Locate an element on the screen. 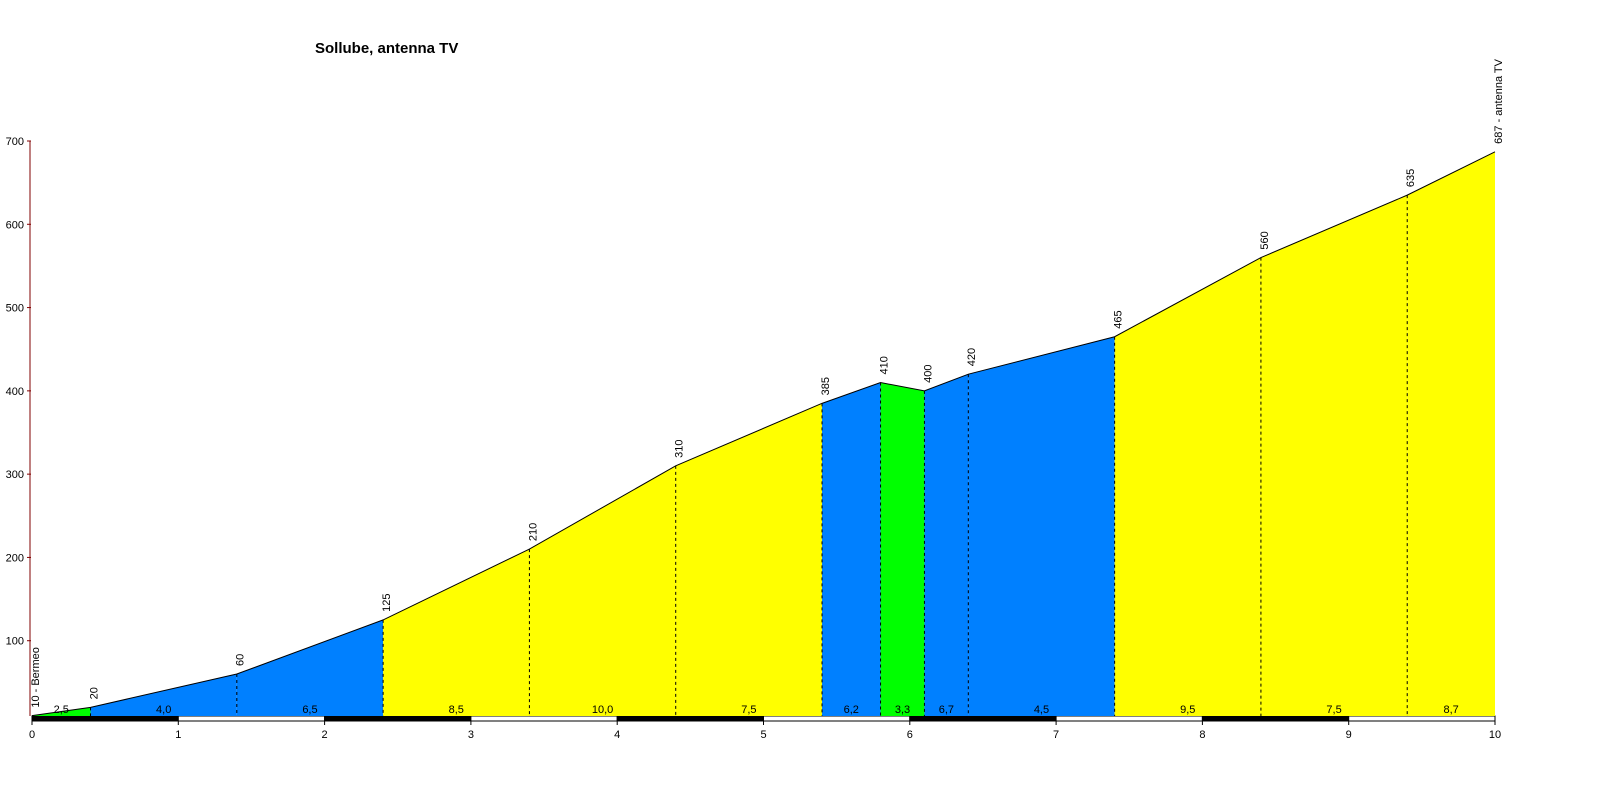  x-tick-label: 4 is located at coordinates (617, 735).